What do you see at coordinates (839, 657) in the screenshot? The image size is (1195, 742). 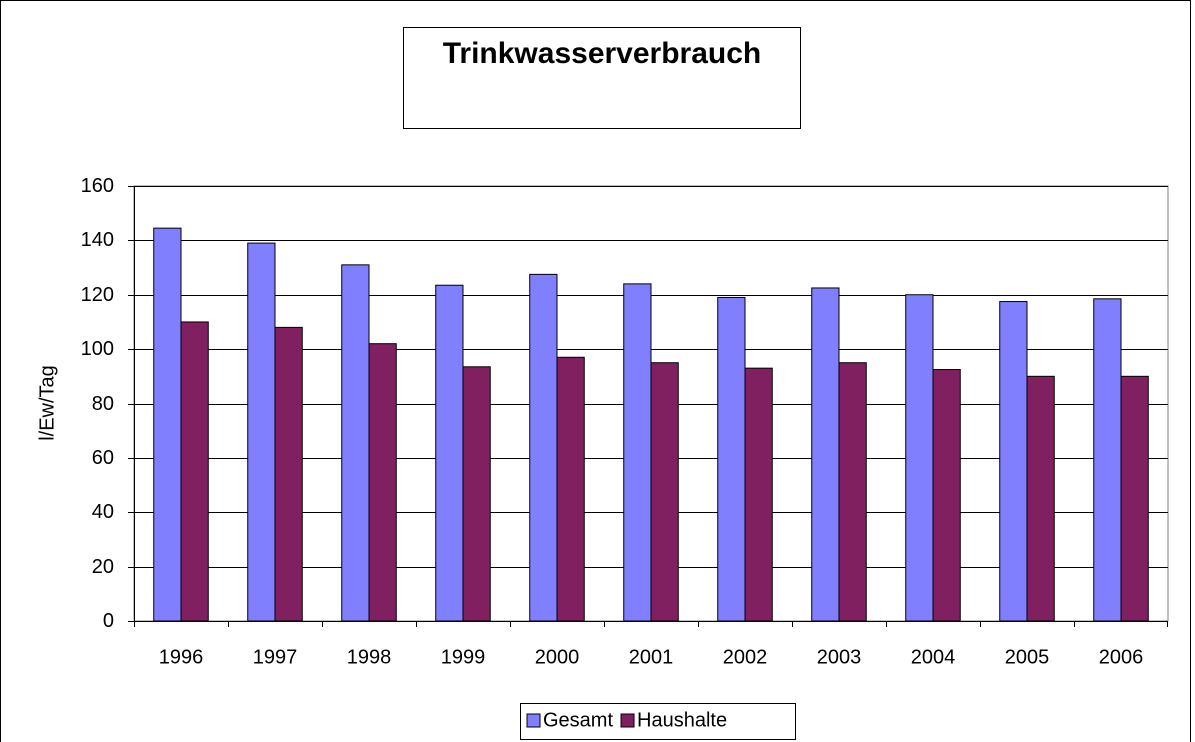 I see `x-tick-label: 2003` at bounding box center [839, 657].